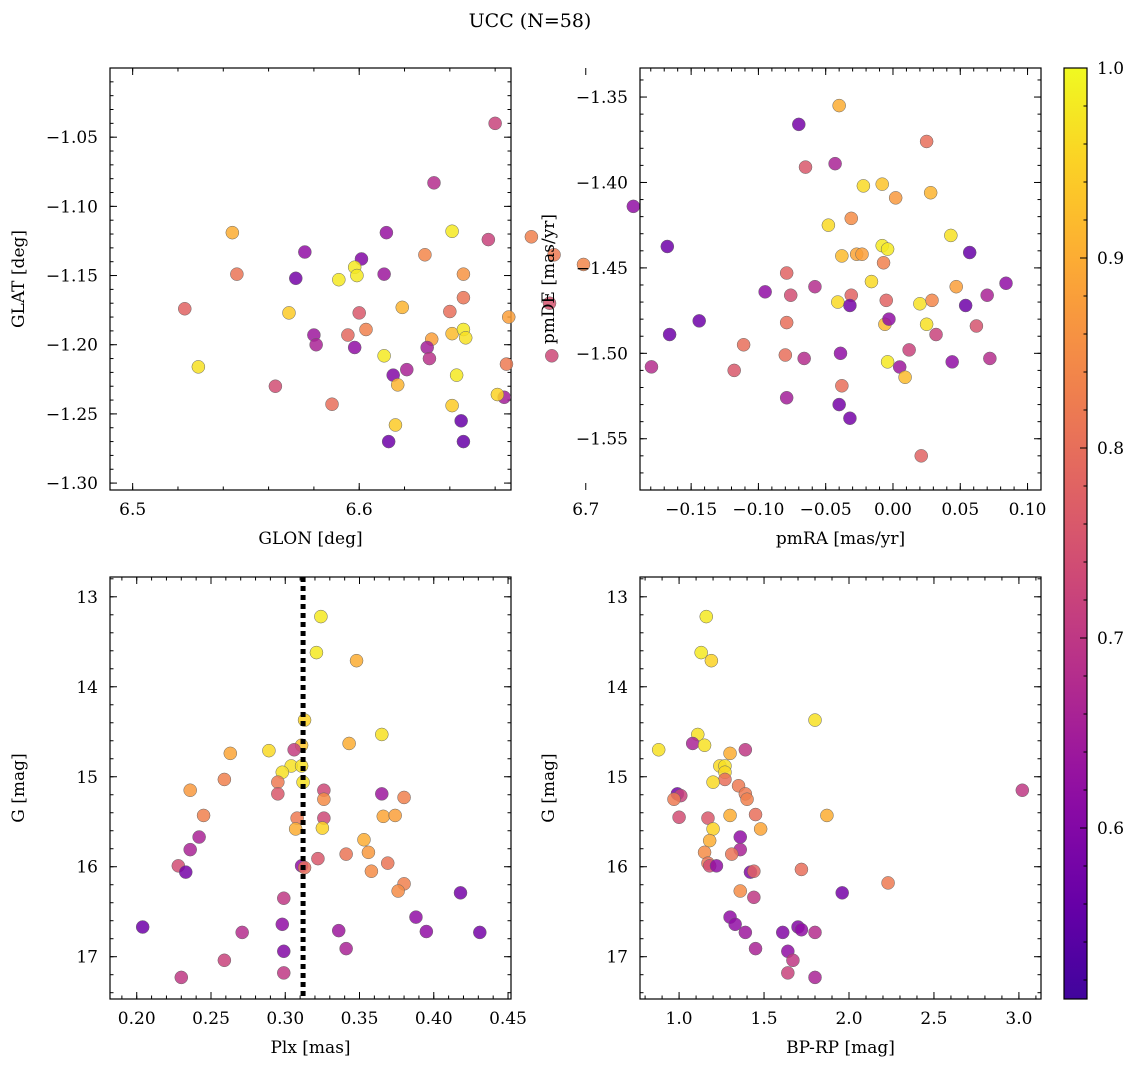 This screenshot has width=1136, height=1067. Describe the element at coordinates (549, 279) in the screenshot. I see `y-axis-label: pmDE [mas/yr]` at that location.